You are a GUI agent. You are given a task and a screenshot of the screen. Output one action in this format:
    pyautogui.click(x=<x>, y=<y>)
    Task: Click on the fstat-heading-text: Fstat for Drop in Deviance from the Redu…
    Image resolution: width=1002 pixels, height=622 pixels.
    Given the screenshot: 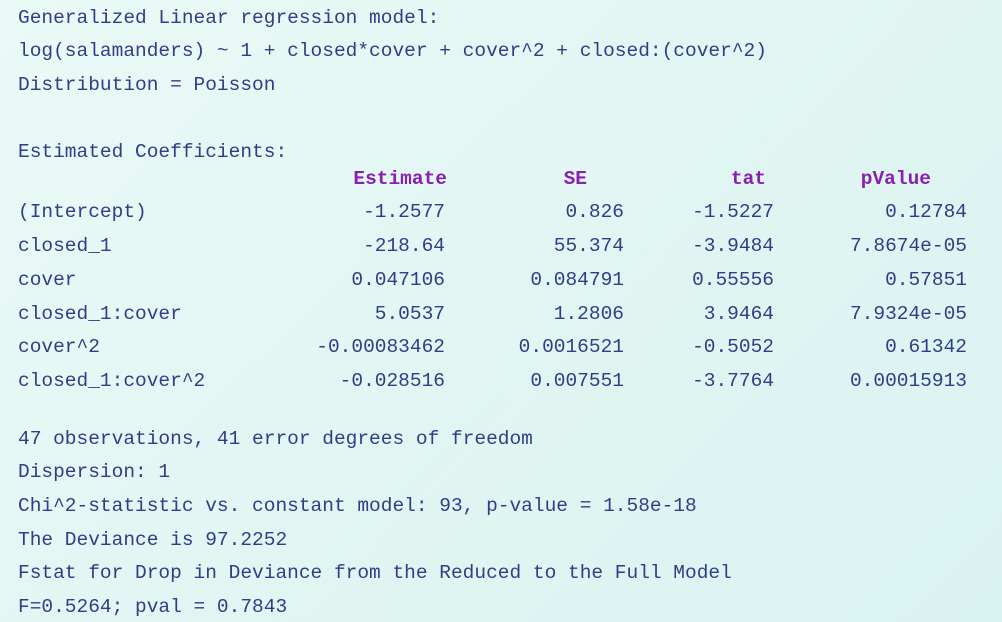 What is the action you would take?
    pyautogui.click(x=375, y=573)
    